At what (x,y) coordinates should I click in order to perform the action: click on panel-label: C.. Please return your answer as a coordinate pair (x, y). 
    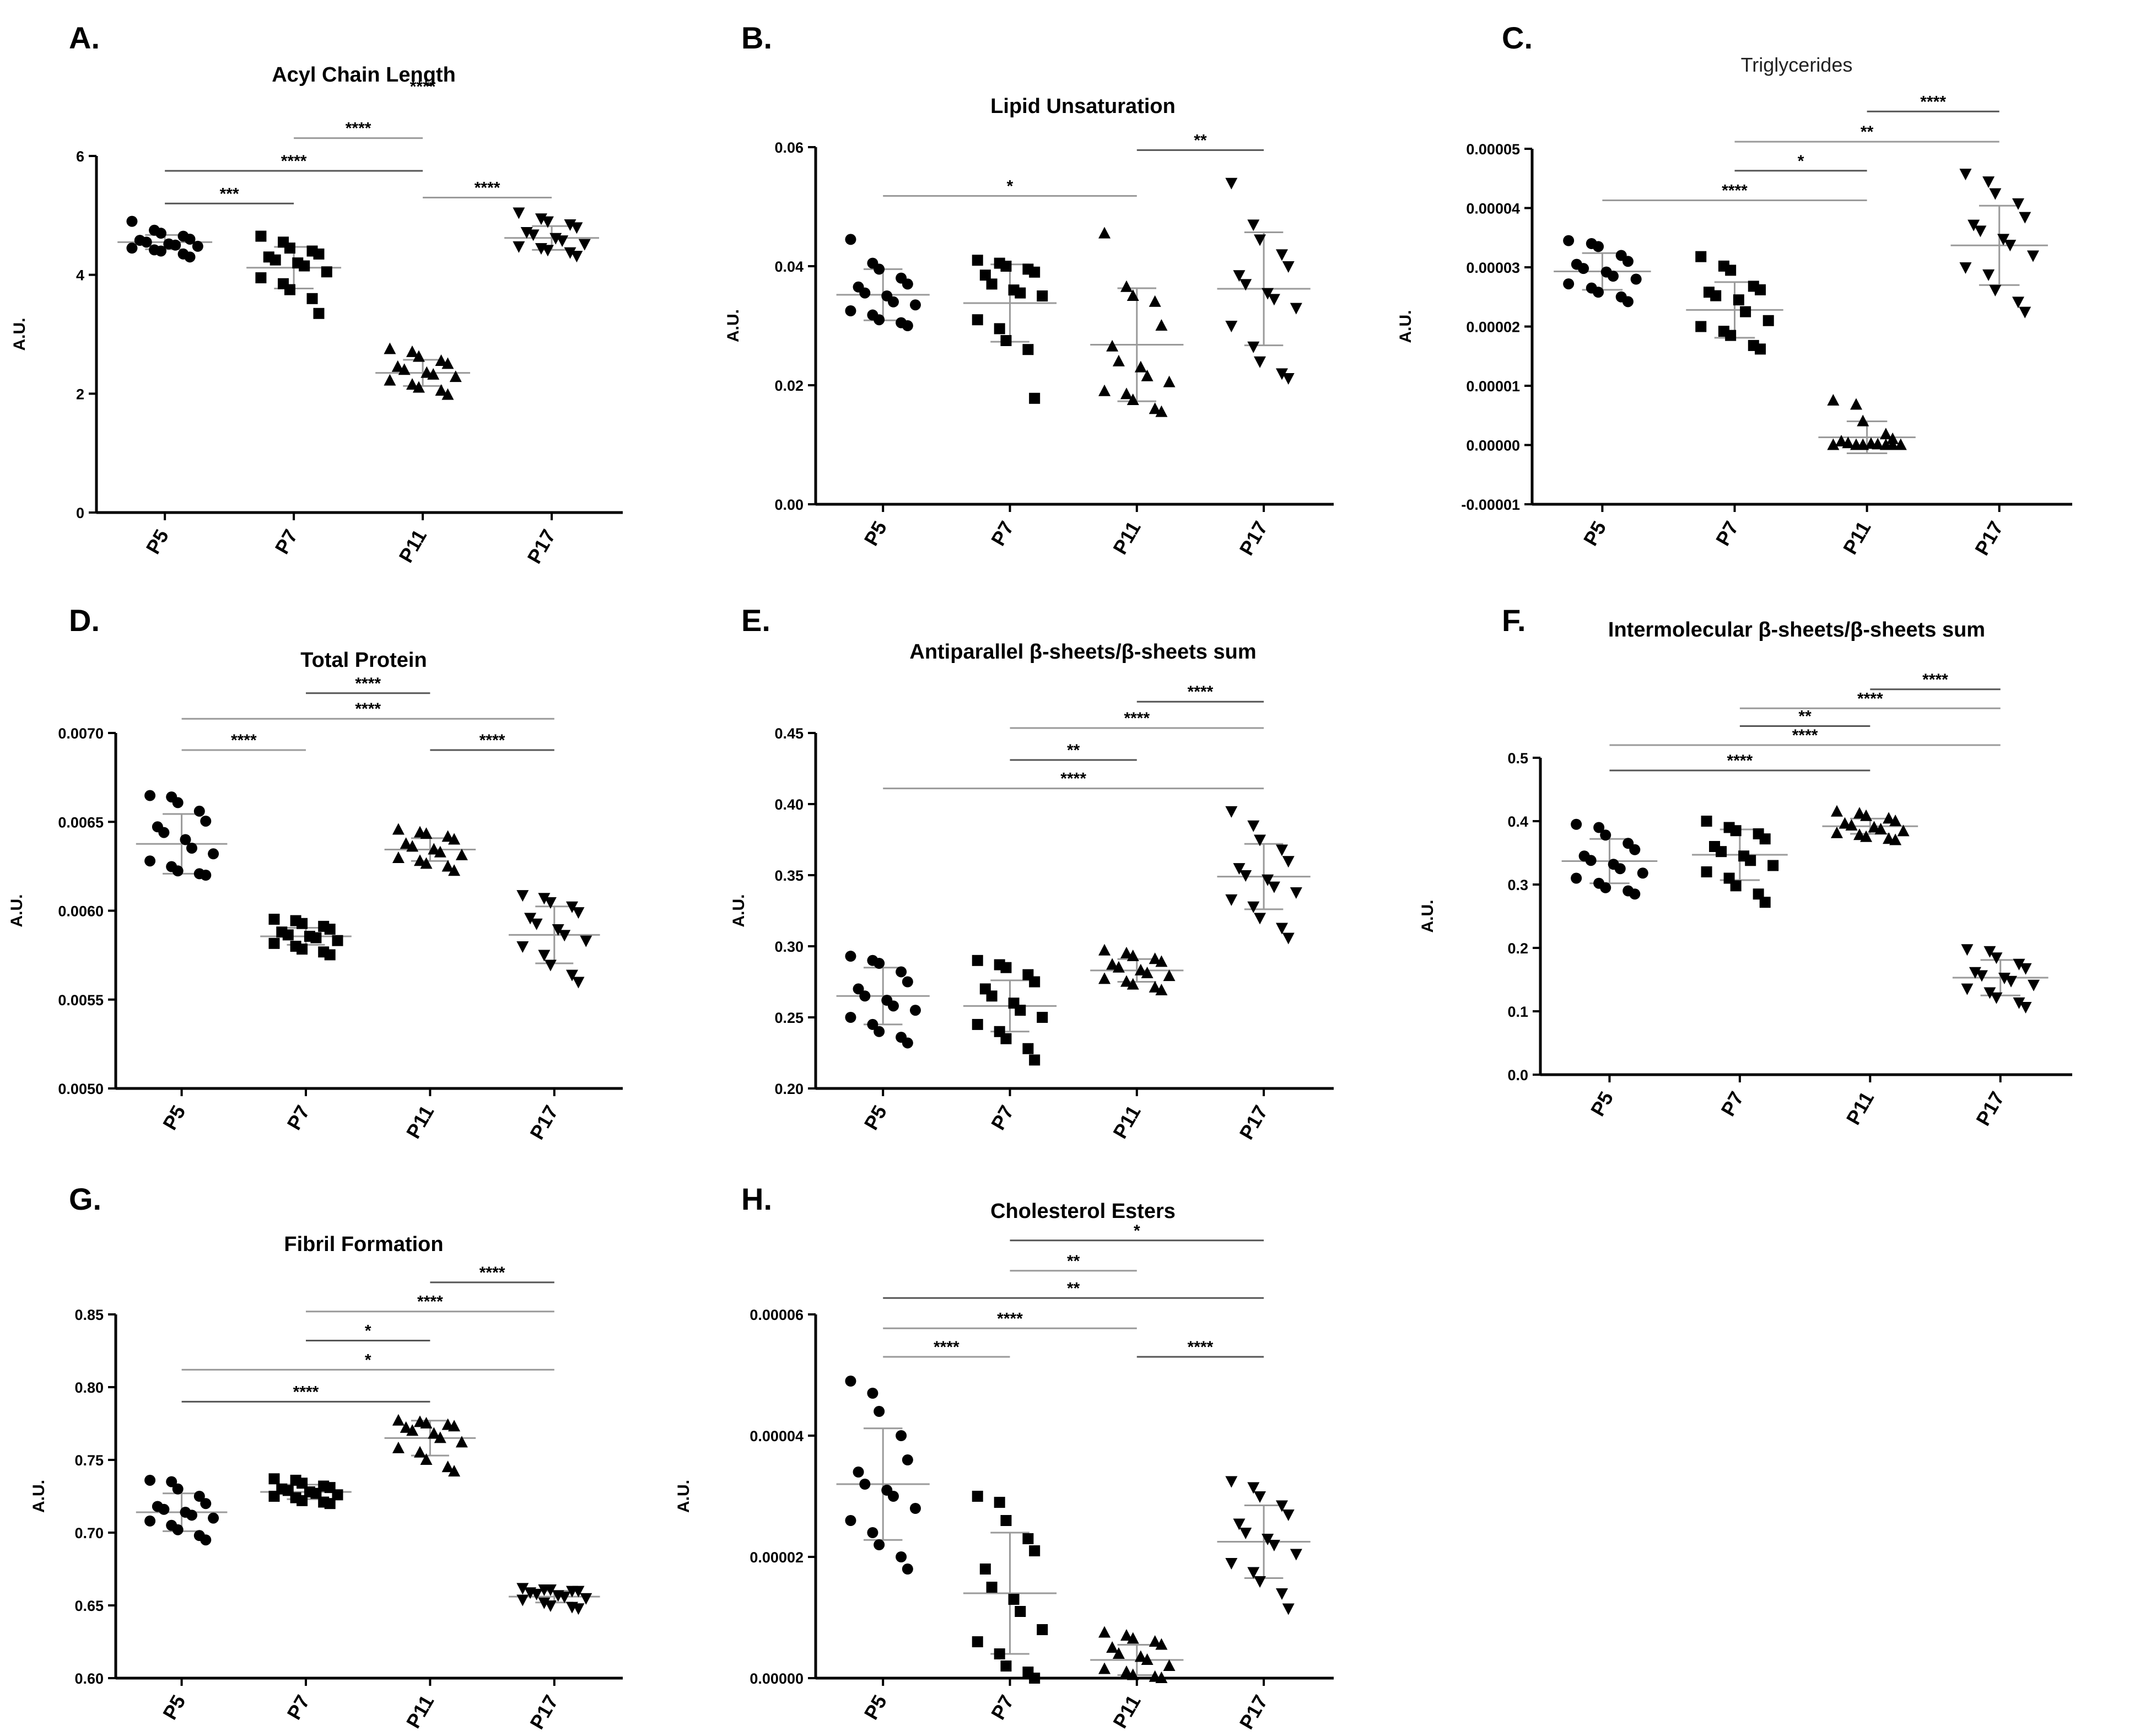
    Looking at the image, I should click on (1517, 37).